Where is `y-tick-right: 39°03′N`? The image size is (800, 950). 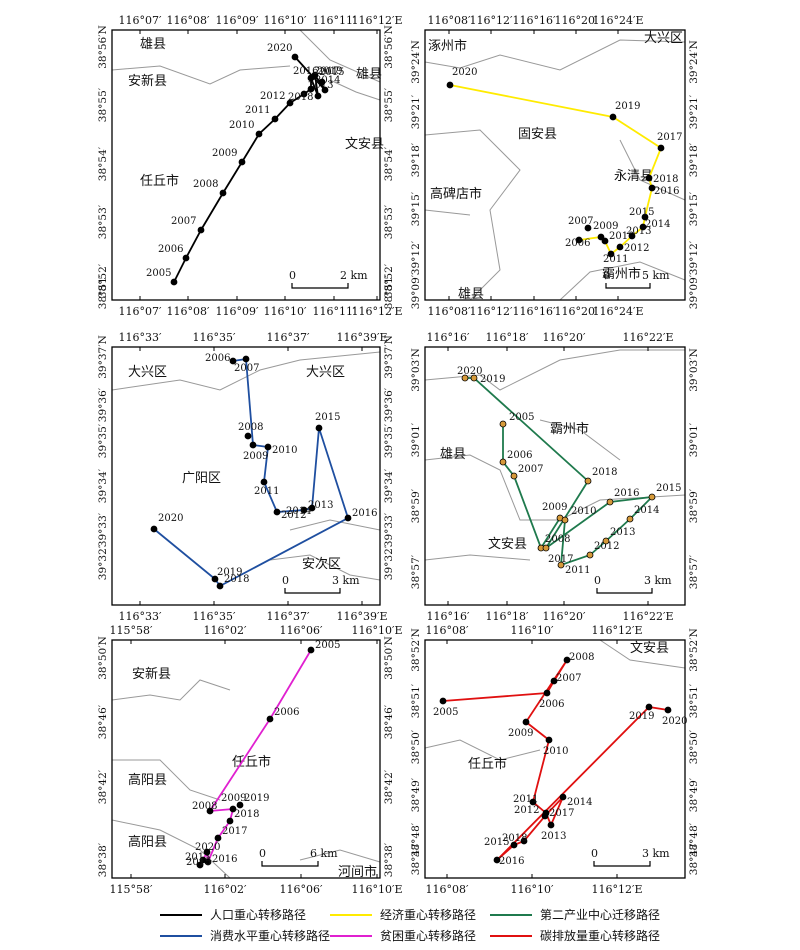 y-tick-right: 39°03′N is located at coordinates (694, 370).